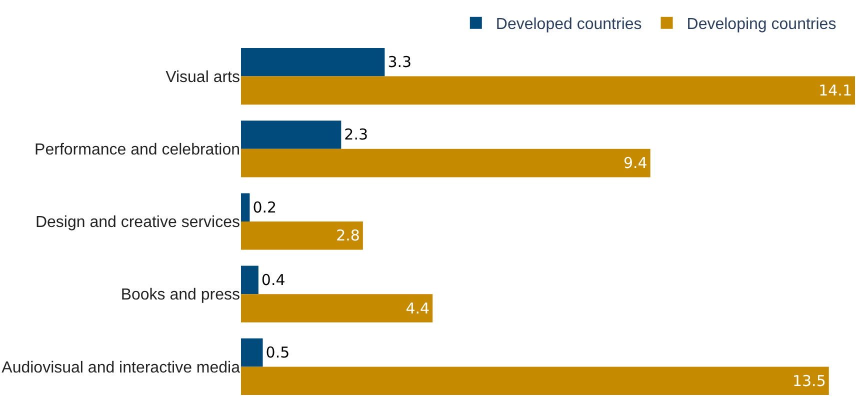  What do you see at coordinates (761, 25) in the screenshot?
I see `legend-label: Developing countries` at bounding box center [761, 25].